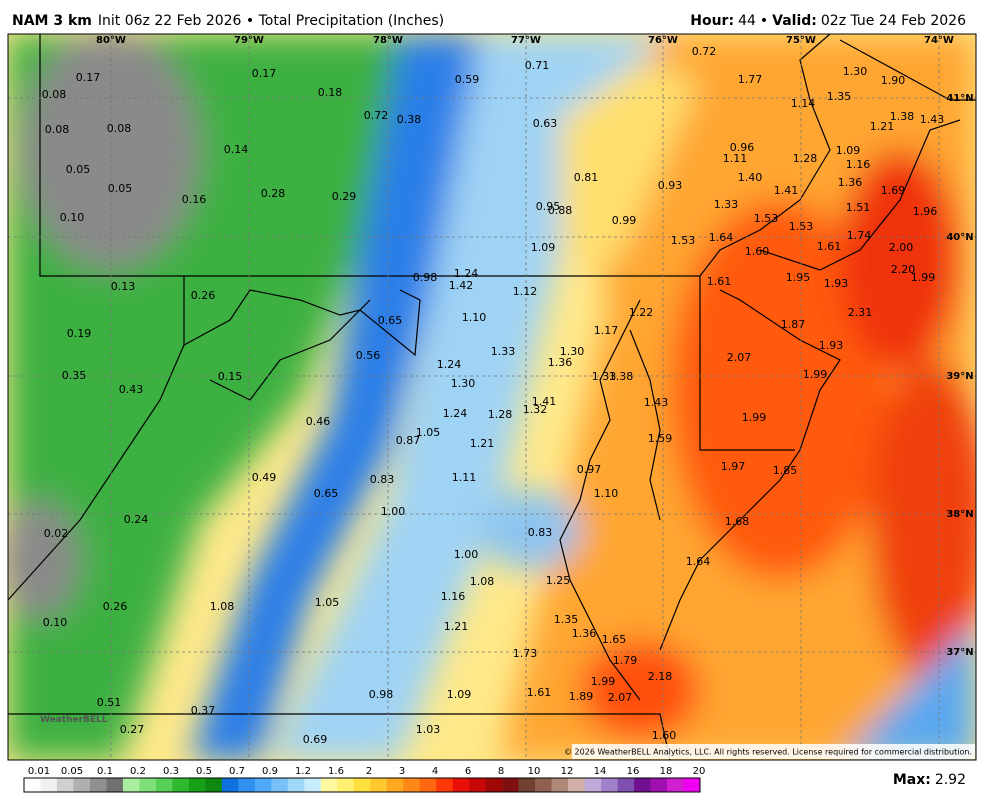  I want to click on point-value: 1.21, so click(882, 126).